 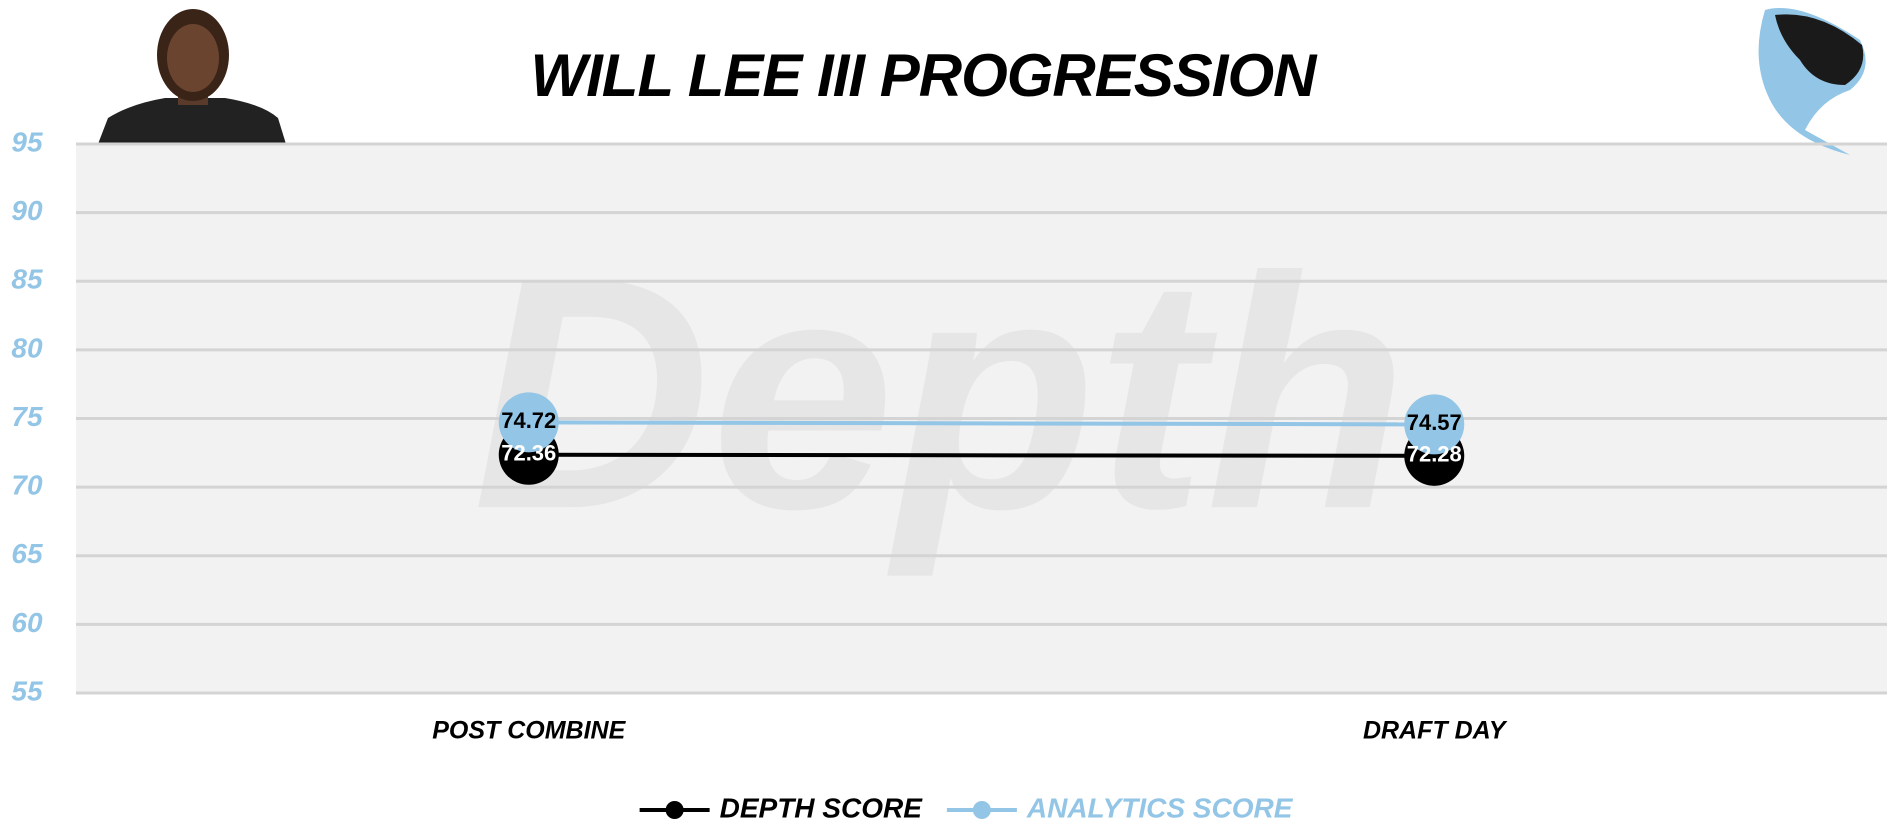 I want to click on y-tick-label: 55, so click(x=27, y=690).